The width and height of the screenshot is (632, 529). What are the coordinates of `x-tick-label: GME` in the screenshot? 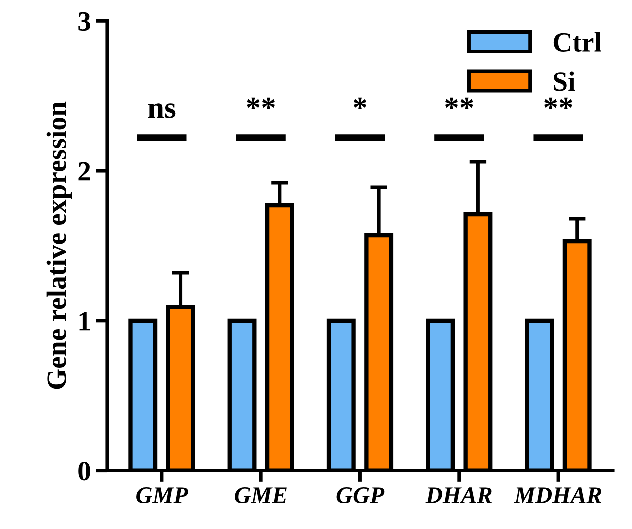 It's located at (261, 496).